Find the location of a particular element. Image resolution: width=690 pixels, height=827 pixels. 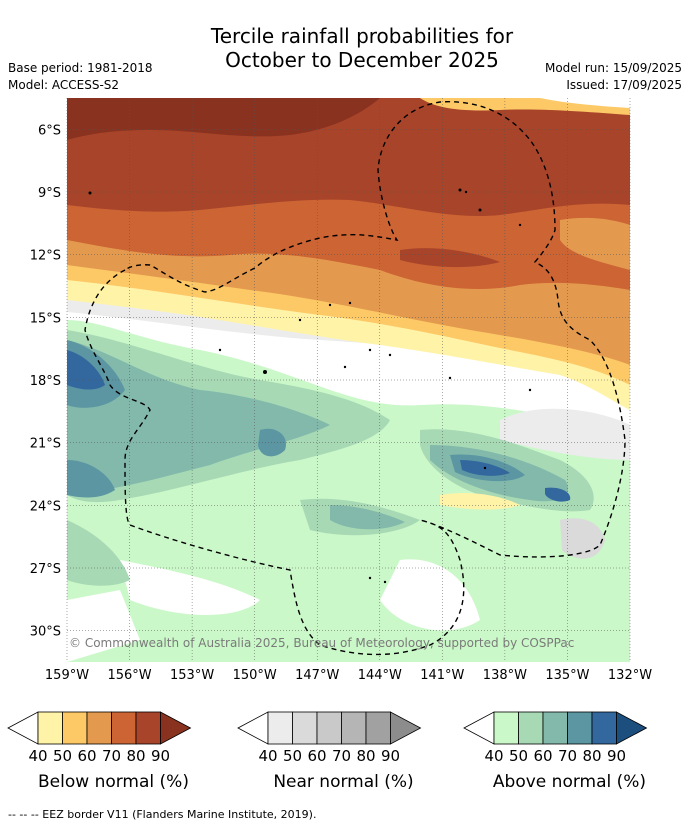

title-line-1: Tercile rainfall probabilities for is located at coordinates (362, 36).